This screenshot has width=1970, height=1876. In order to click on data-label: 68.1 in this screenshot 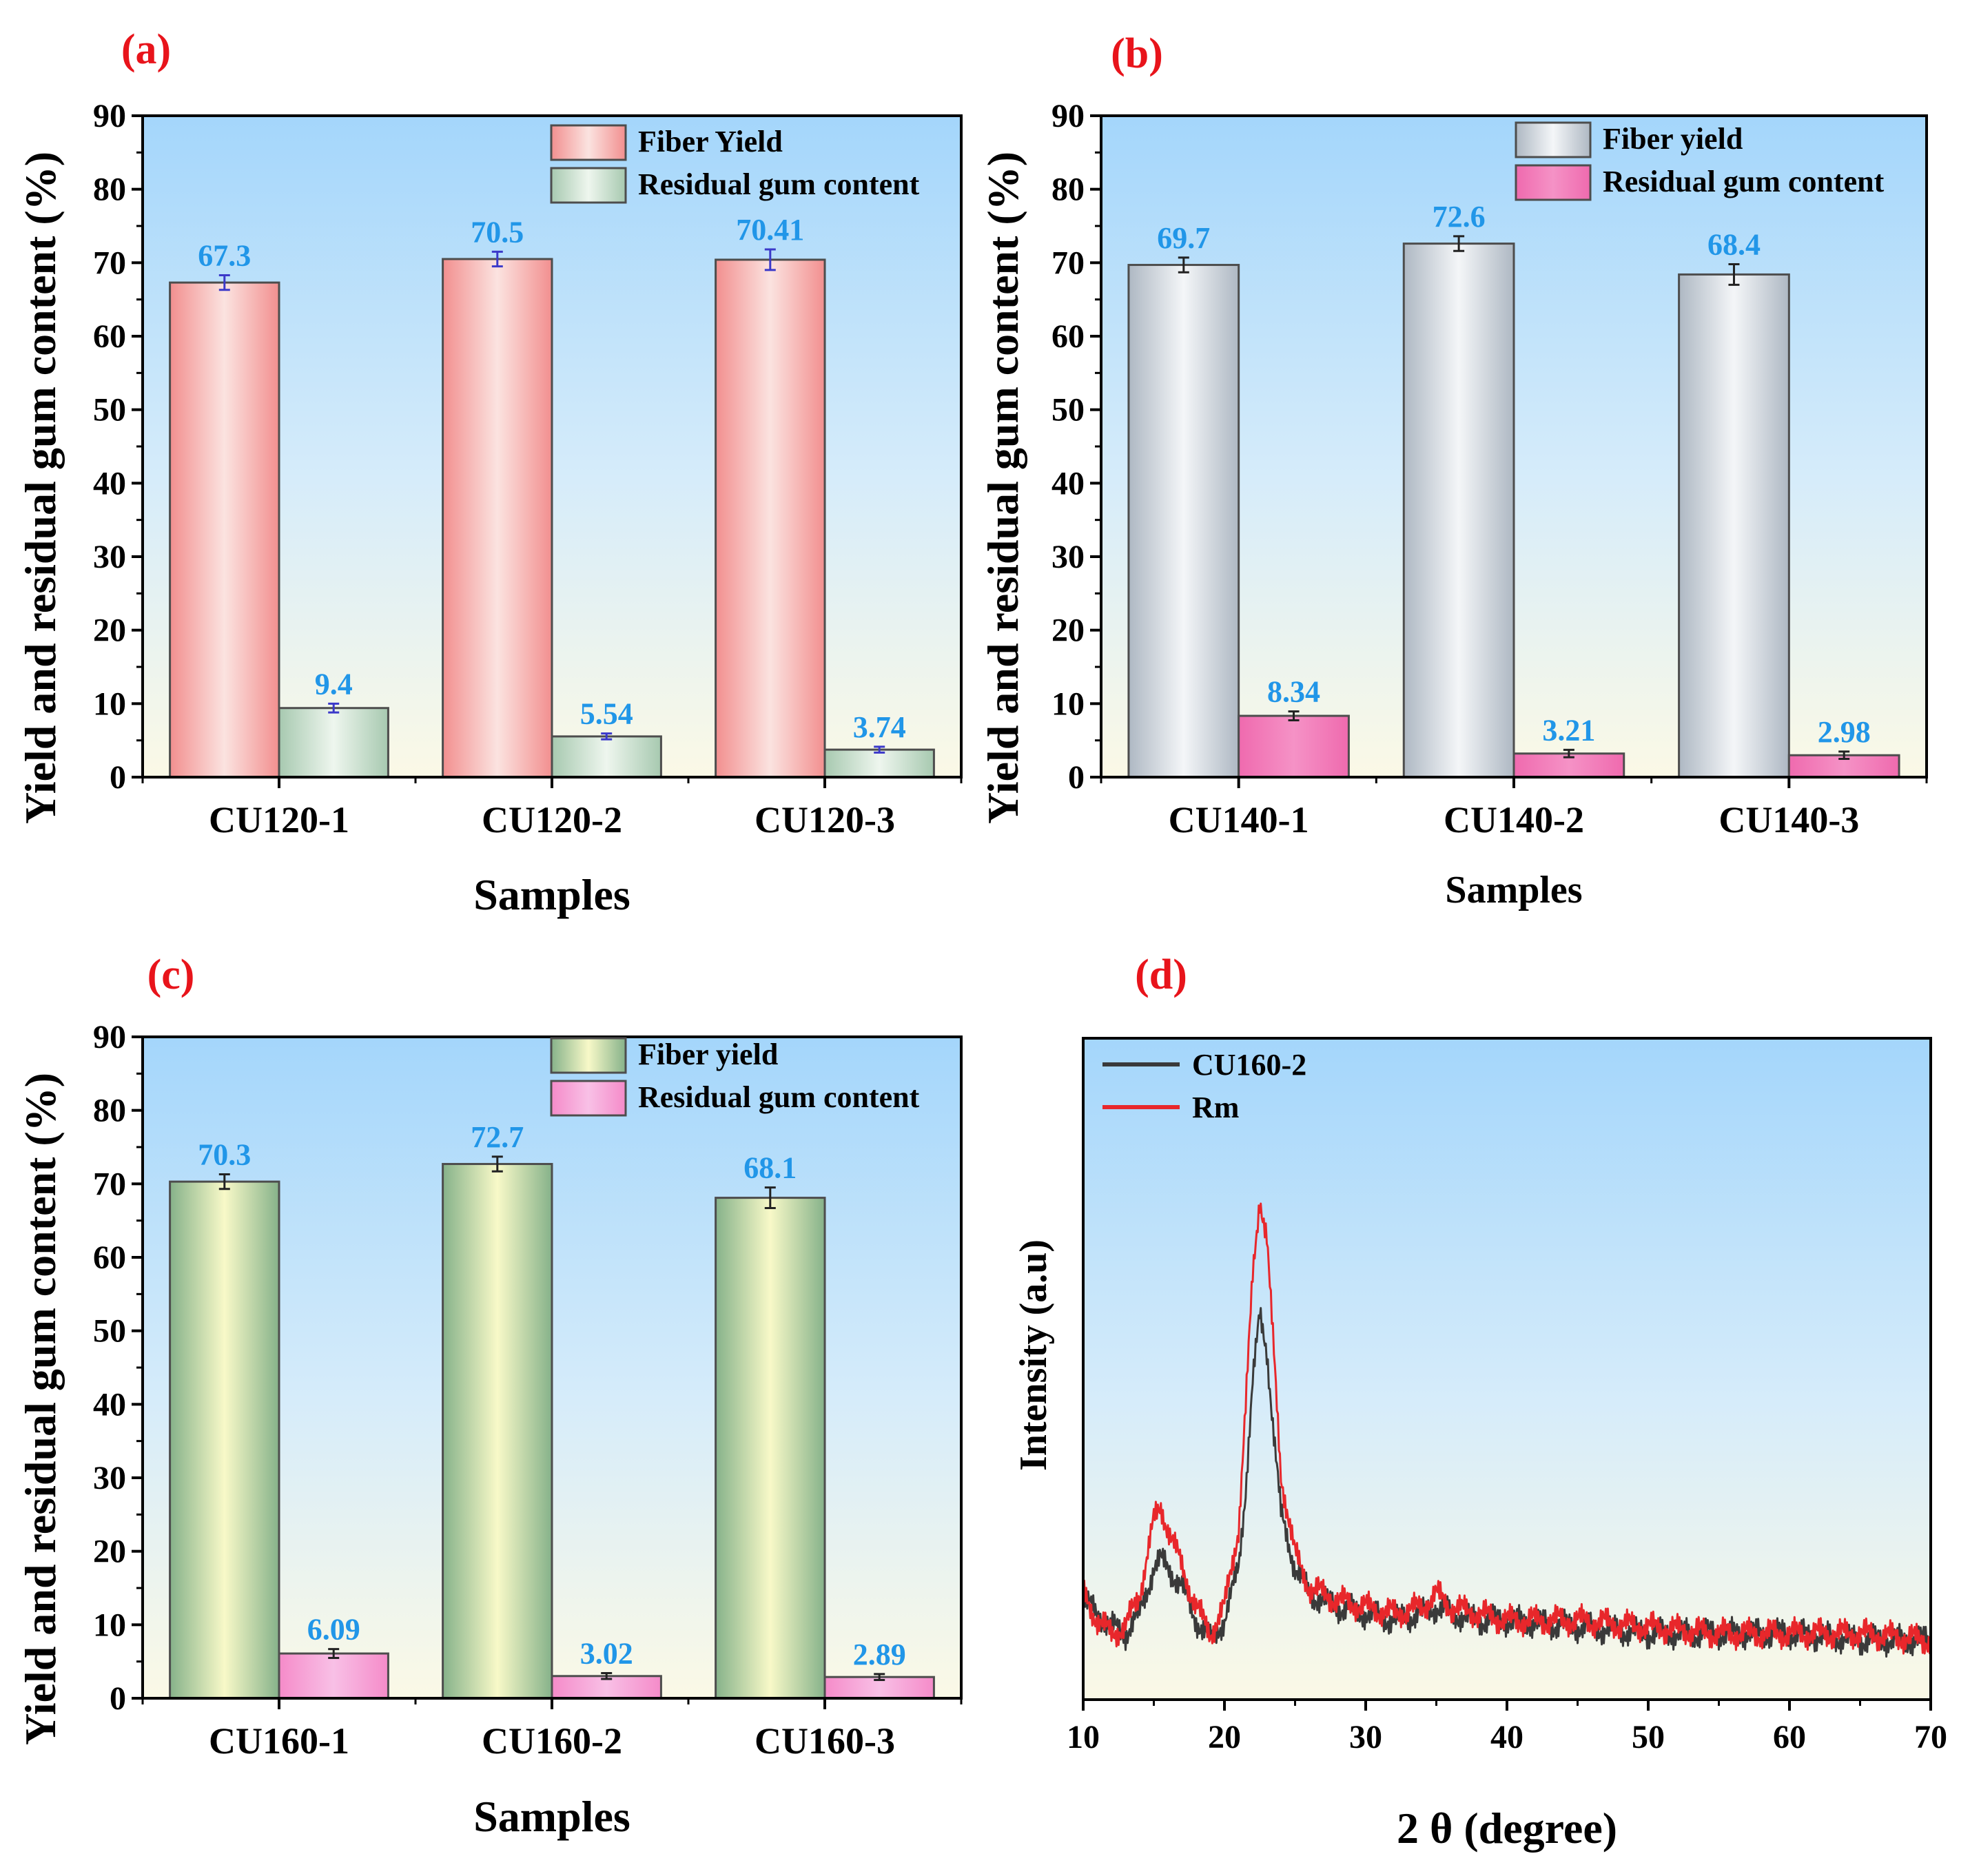, I will do `click(770, 1168)`.